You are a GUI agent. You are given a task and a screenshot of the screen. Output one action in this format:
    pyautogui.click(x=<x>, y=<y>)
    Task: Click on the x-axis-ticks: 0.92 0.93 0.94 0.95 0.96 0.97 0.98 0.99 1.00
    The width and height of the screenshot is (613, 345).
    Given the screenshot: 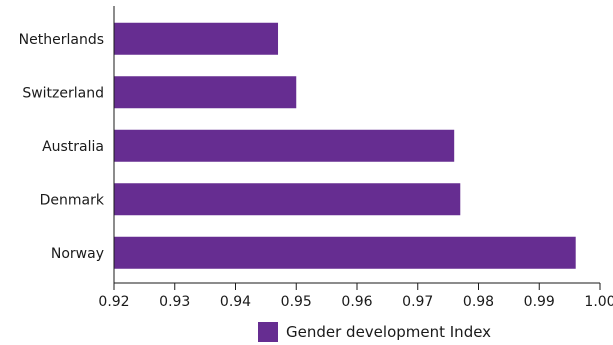 What is the action you would take?
    pyautogui.click(x=355, y=296)
    